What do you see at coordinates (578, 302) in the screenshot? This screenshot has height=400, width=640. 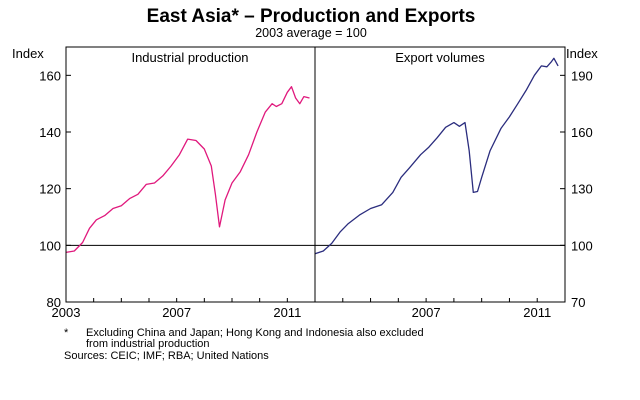 I see `y-tick-label-right: 70` at bounding box center [578, 302].